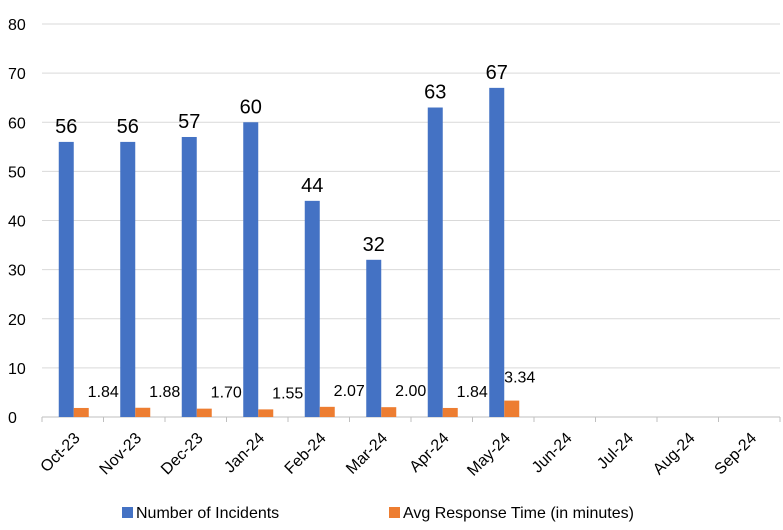 Image resolution: width=783 pixels, height=530 pixels. Describe the element at coordinates (394, 512) in the screenshot. I see `legend-swatch-response-time` at that location.